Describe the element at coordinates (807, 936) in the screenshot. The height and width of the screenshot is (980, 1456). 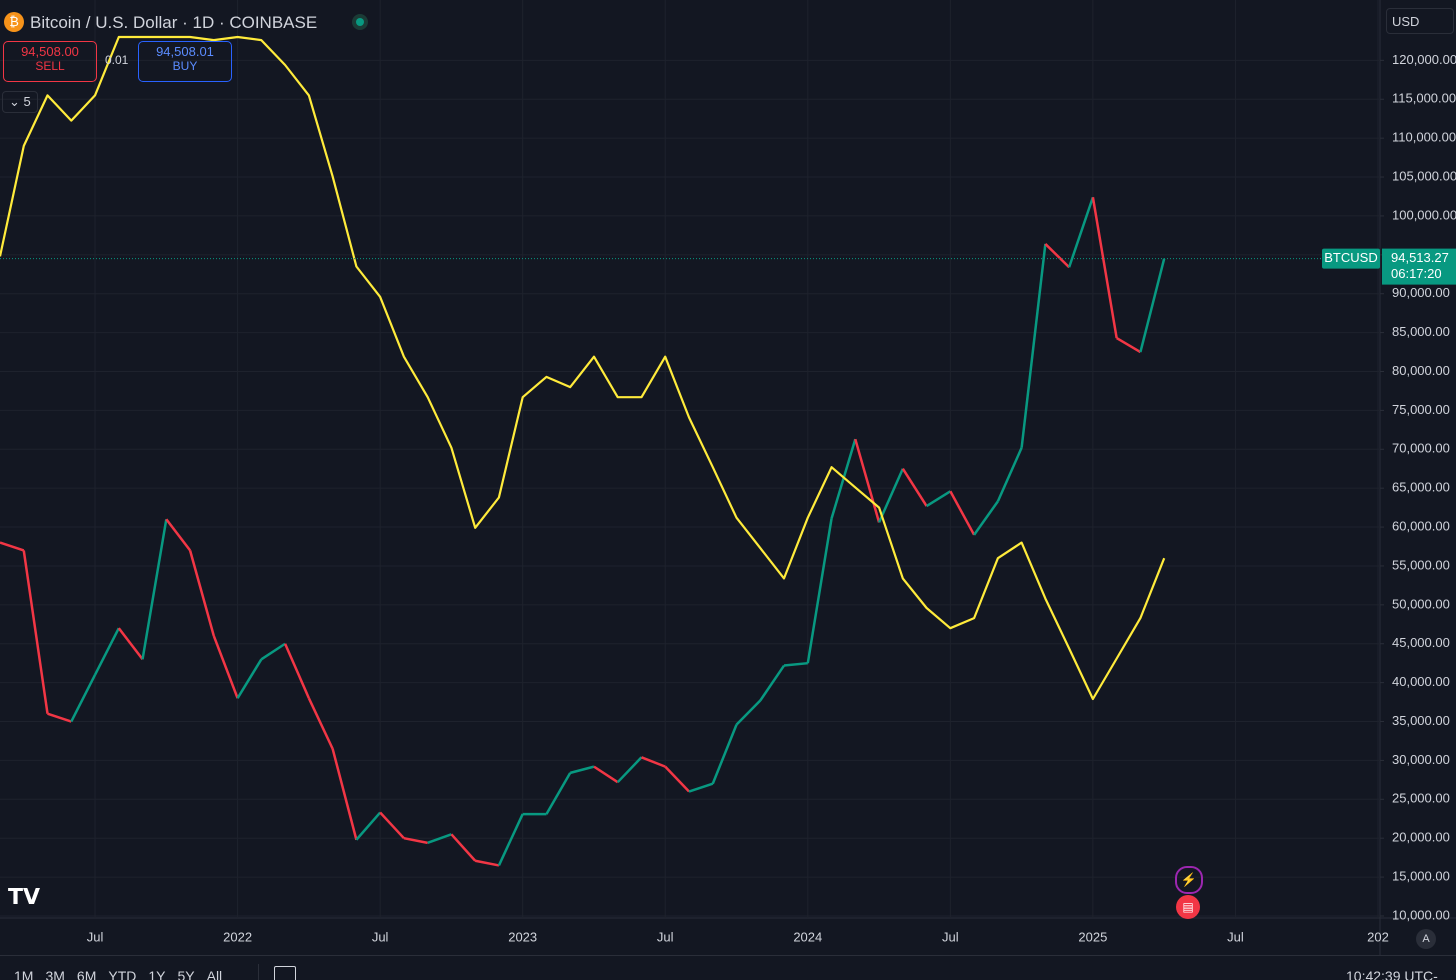
I see `x-tick-label: 2024` at that location.